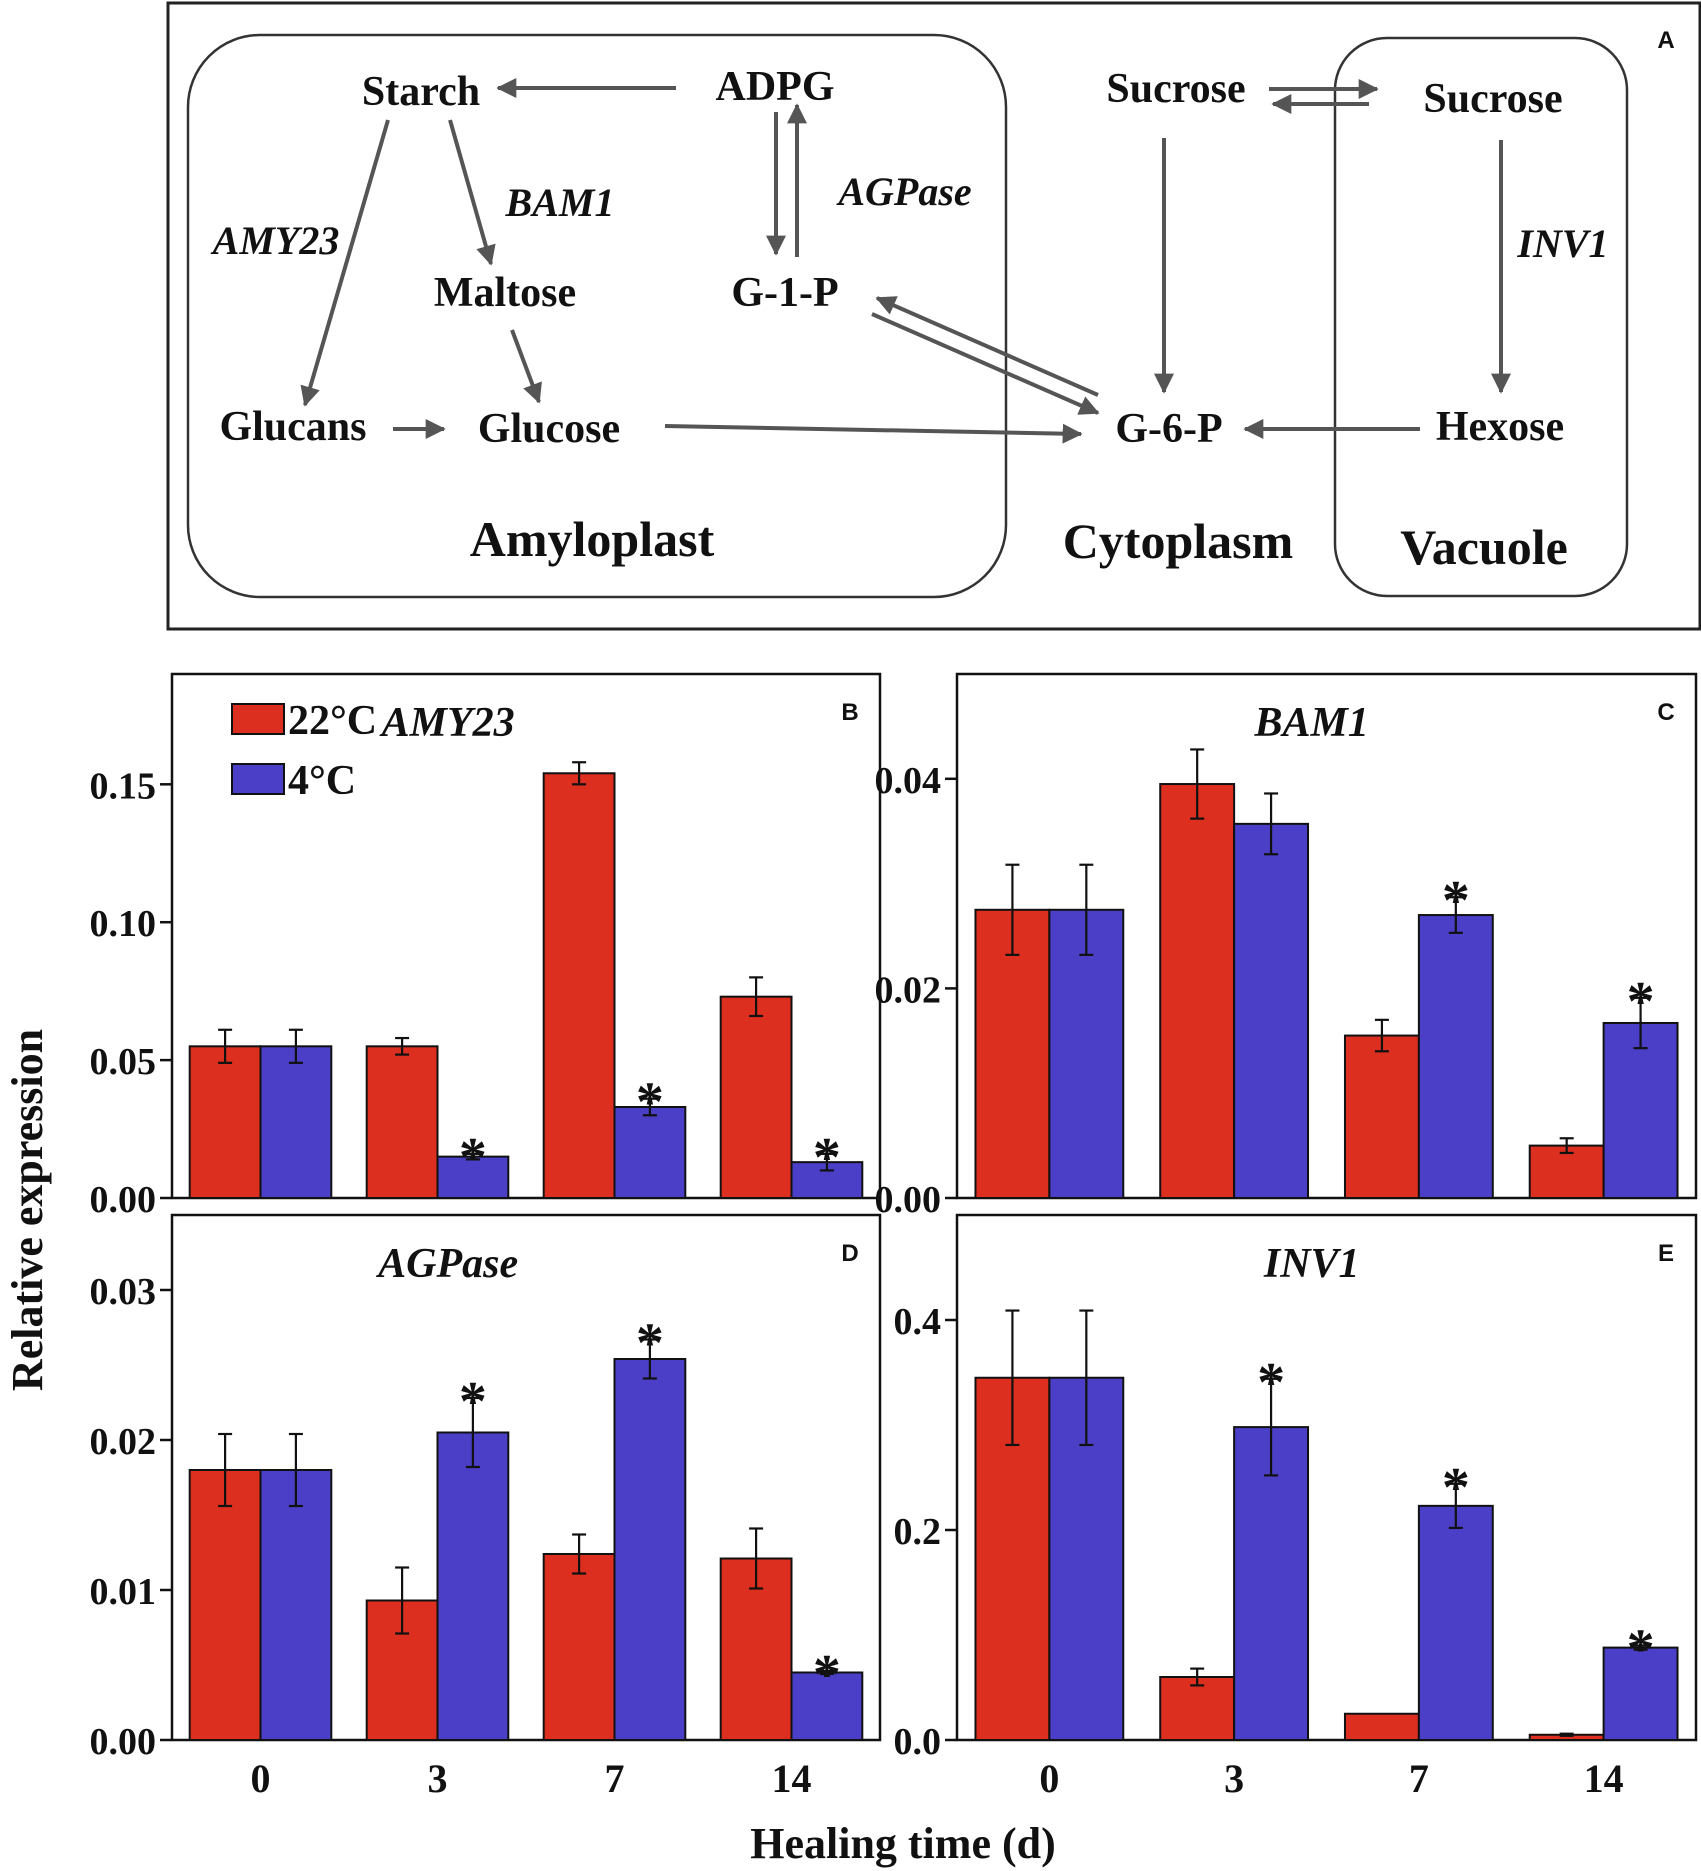  Describe the element at coordinates (784, 293) in the screenshot. I see `node-g1p: G-1-P` at that location.